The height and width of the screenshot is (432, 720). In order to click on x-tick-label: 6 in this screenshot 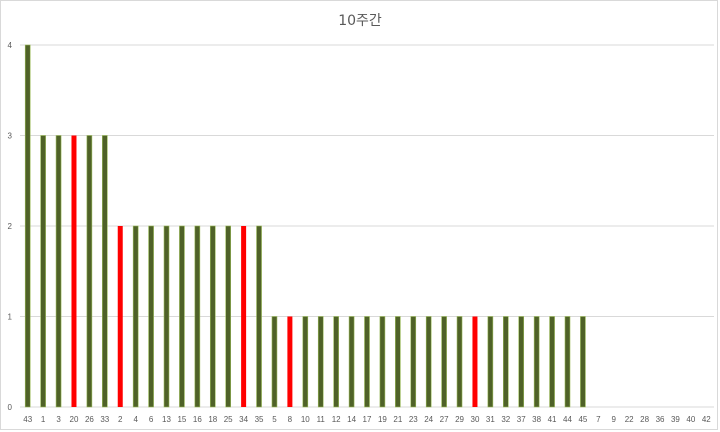, I will do `click(151, 419)`.